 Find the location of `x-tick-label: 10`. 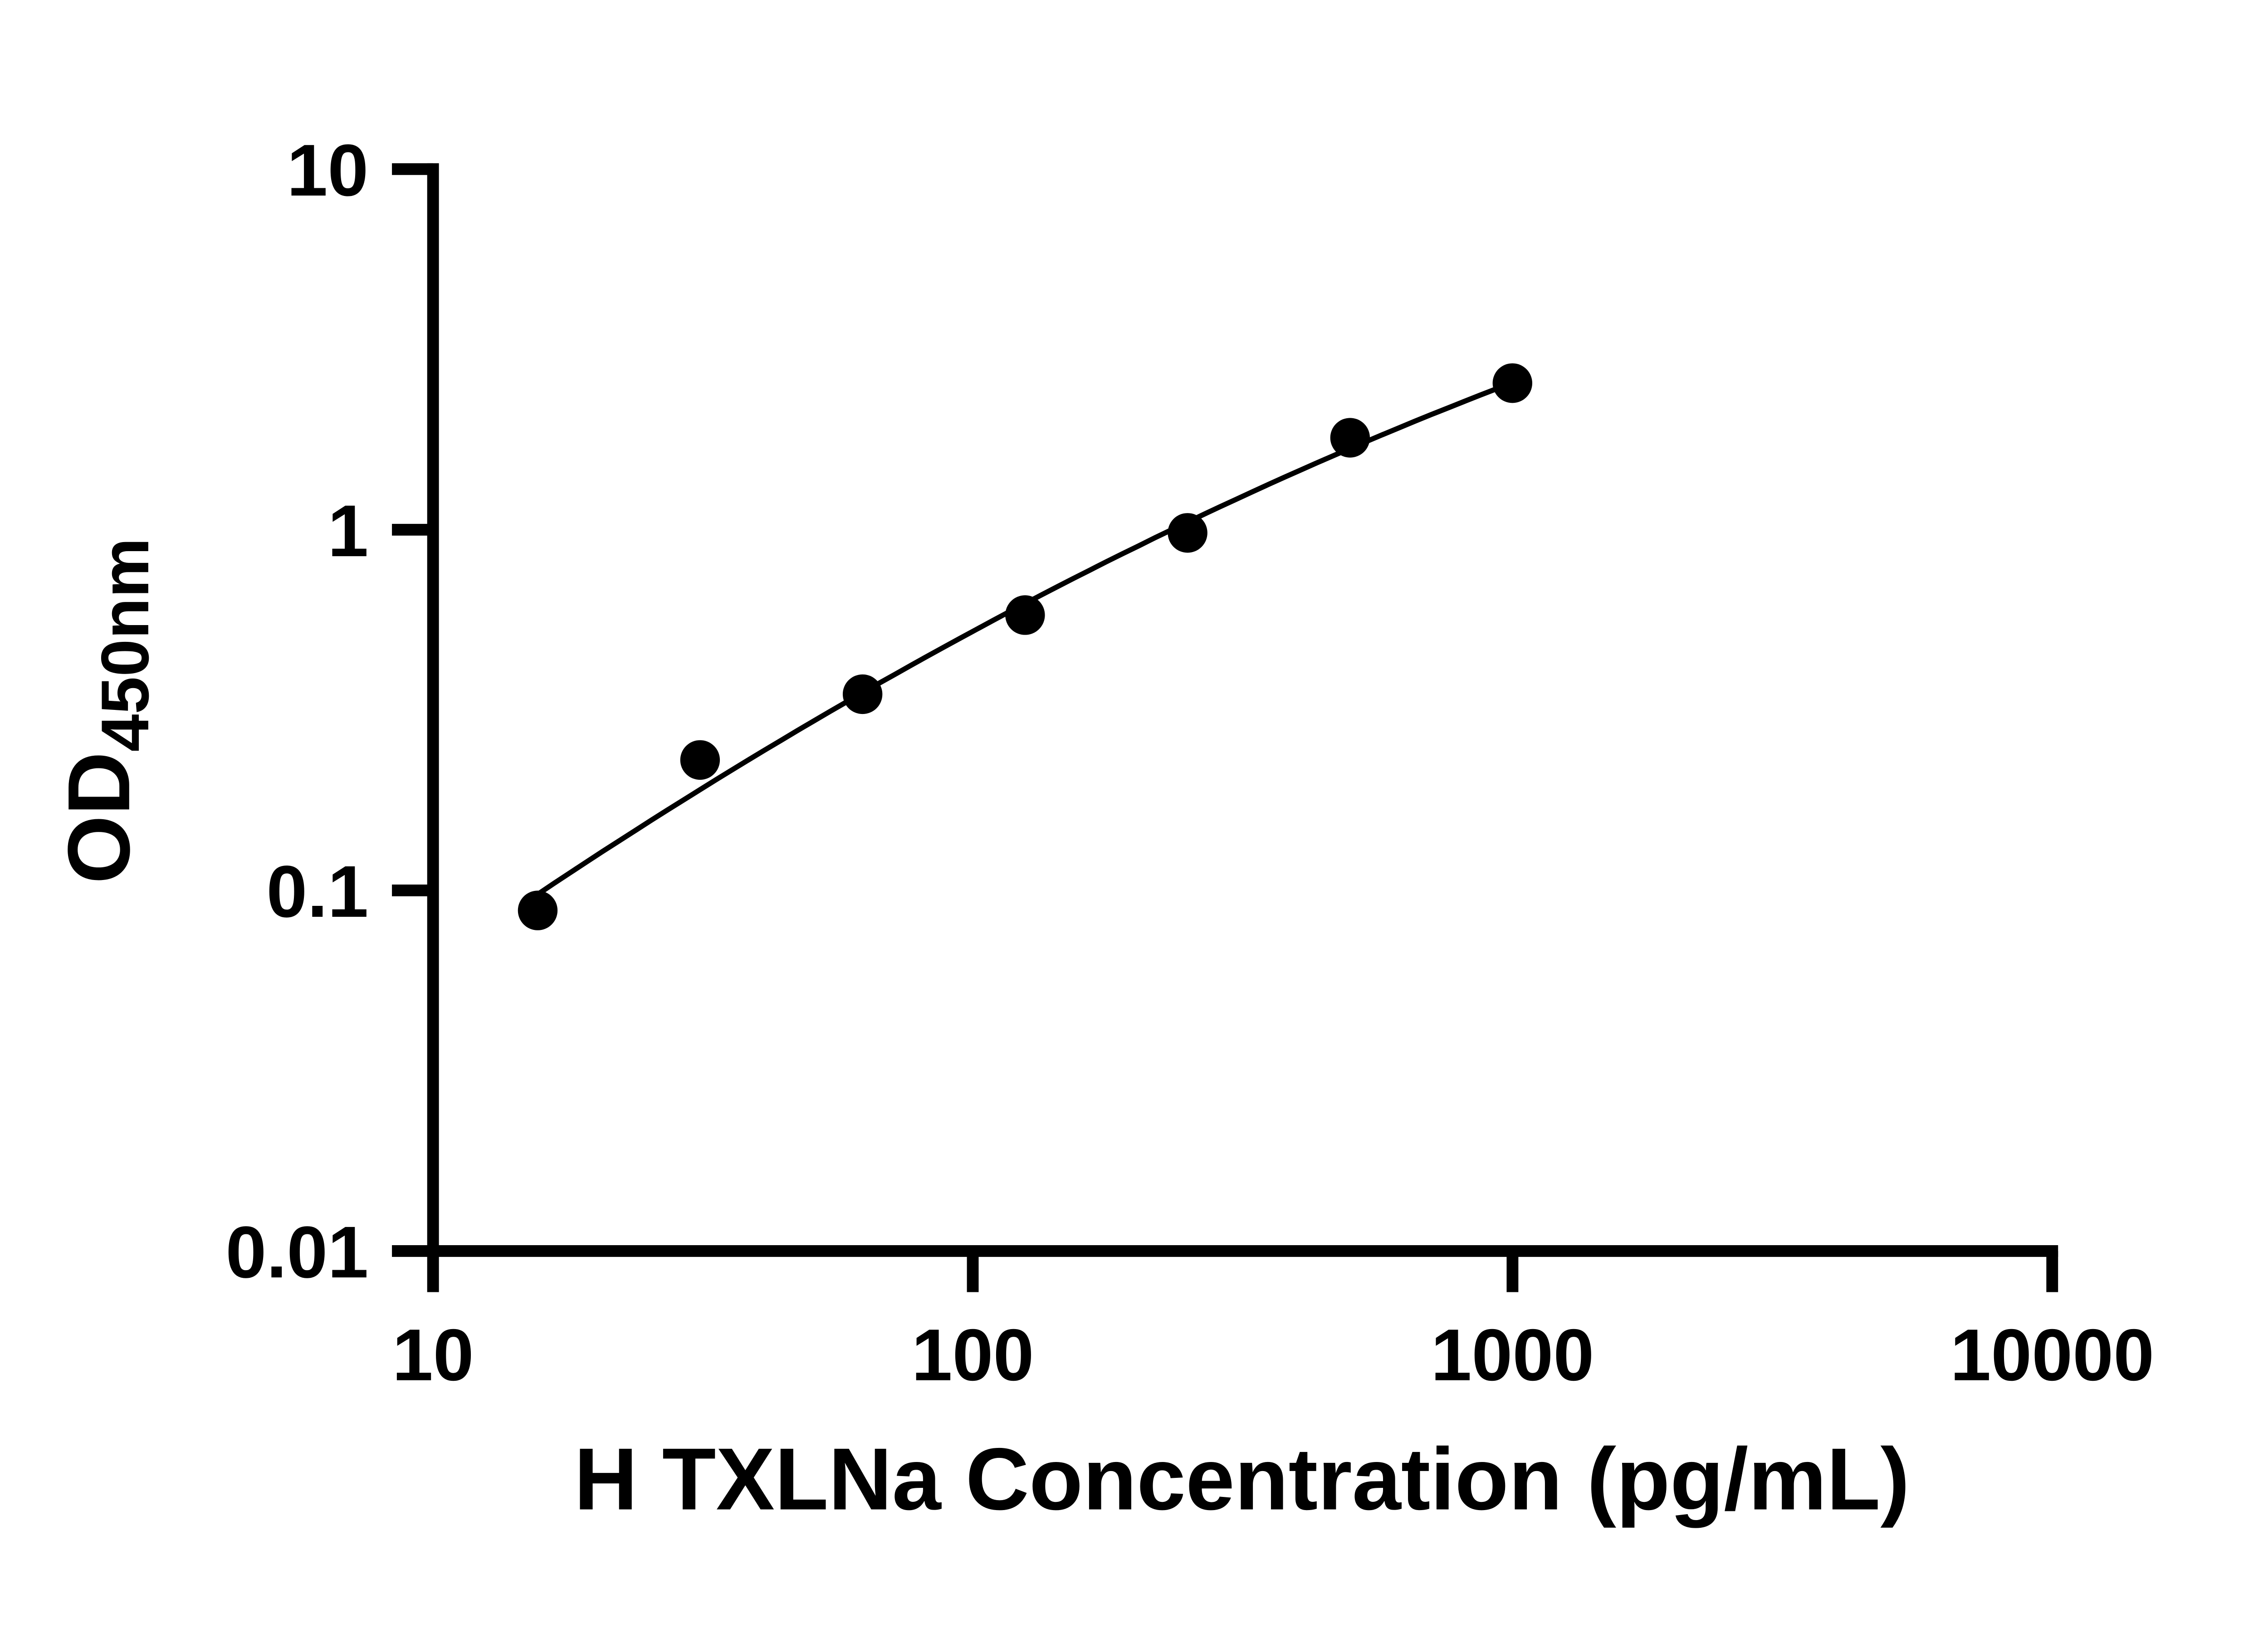

x-tick-label: 10 is located at coordinates (433, 1355).